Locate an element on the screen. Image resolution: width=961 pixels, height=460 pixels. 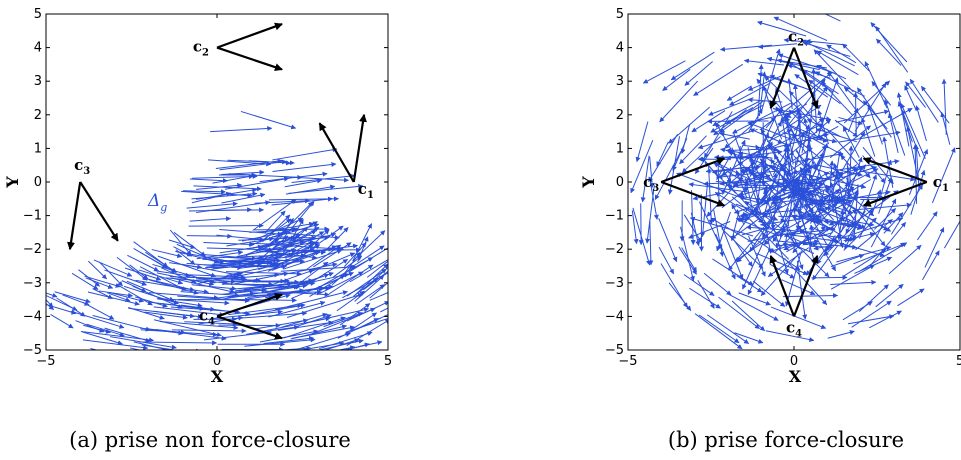
y-tick-label: −5 is located at coordinates (32, 350).